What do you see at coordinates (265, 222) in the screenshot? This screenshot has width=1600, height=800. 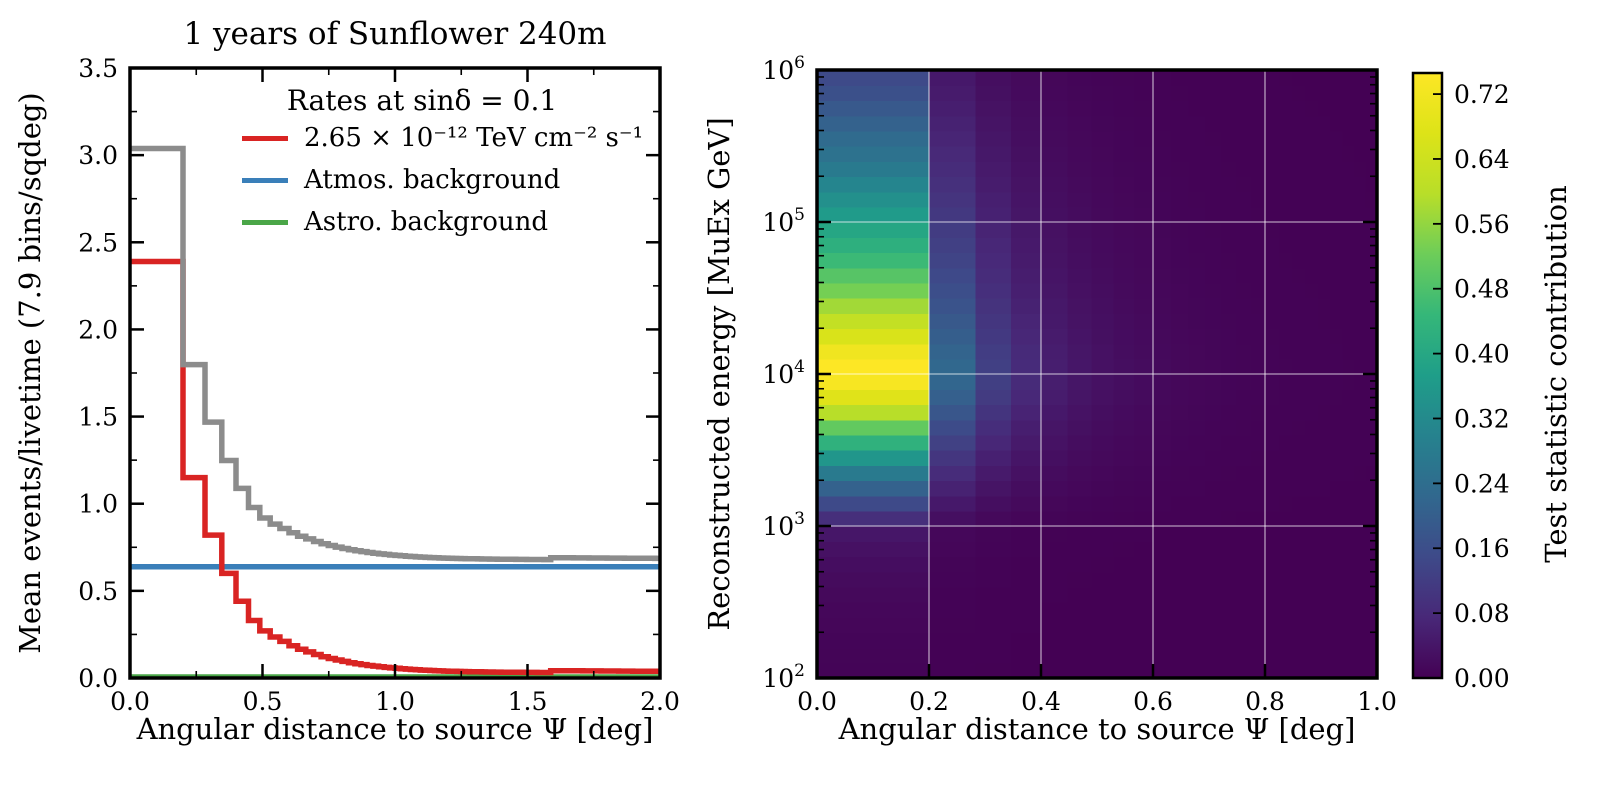 I see `astro-line-swatch` at bounding box center [265, 222].